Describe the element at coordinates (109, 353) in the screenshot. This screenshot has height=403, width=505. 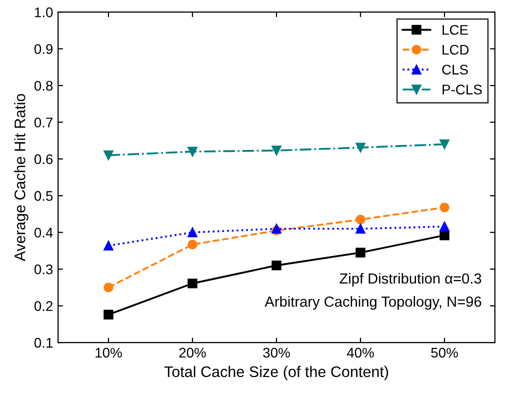
I see `x-tick-label: 10%` at that location.